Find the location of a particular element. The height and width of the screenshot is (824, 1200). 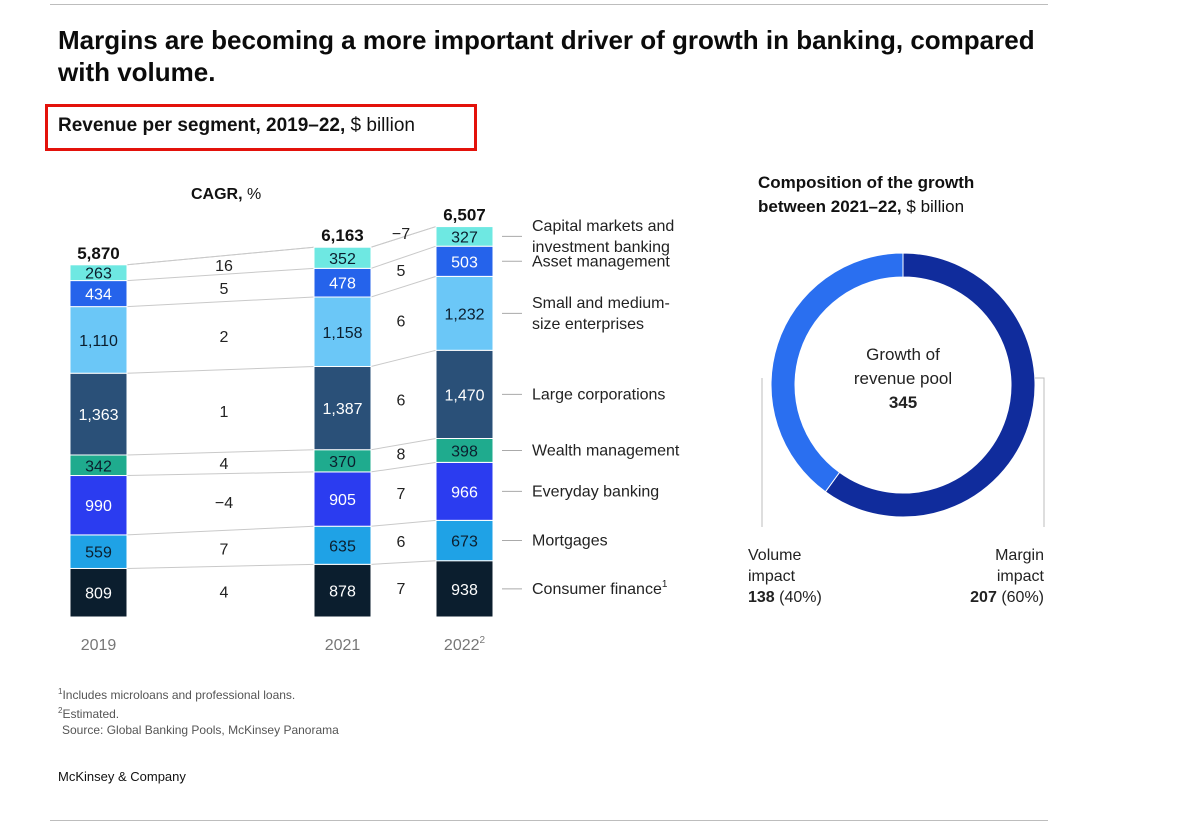

category-superscript: 2 is located at coordinates (483, 640).